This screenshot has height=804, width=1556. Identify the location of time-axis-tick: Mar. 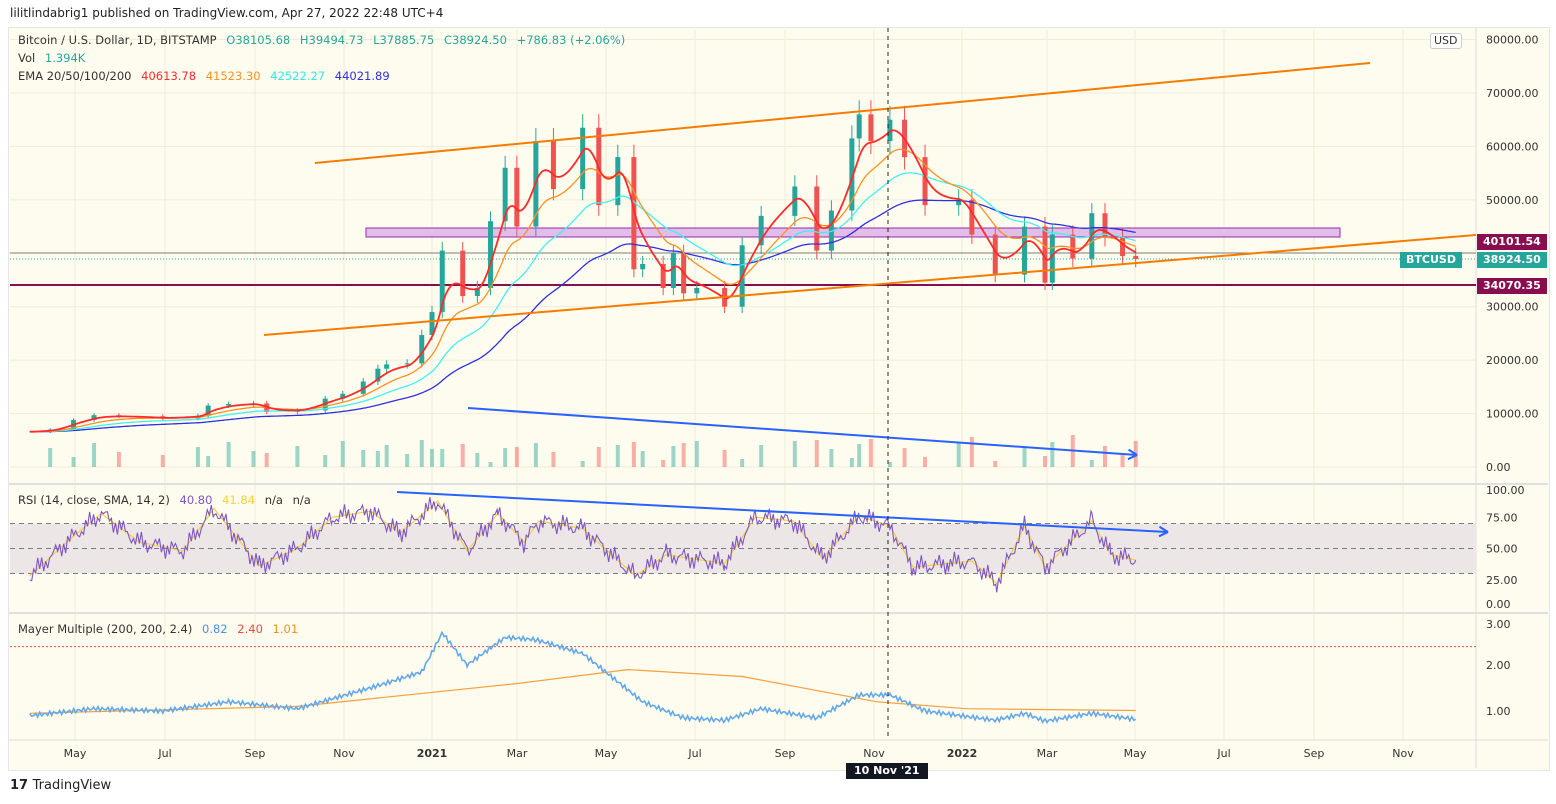
(517, 753).